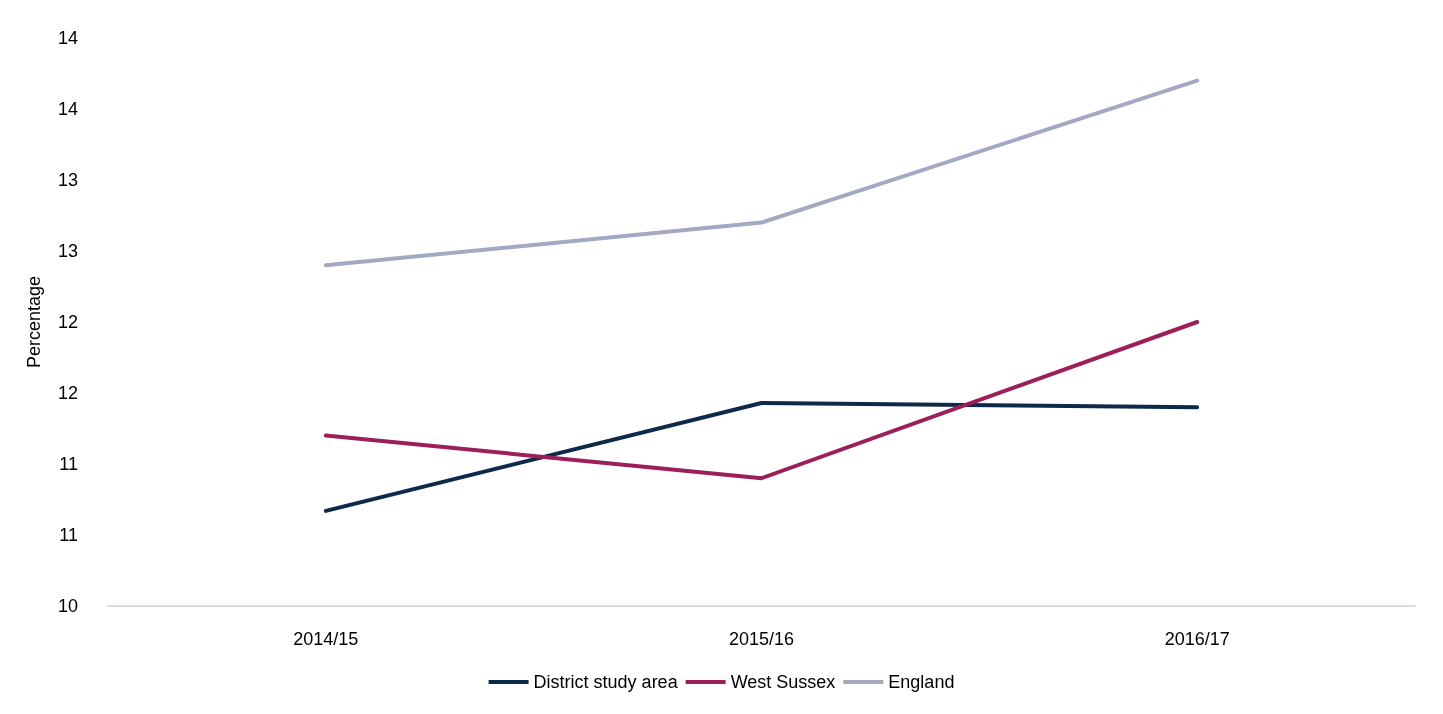 Image resolution: width=1443 pixels, height=714 pixels. What do you see at coordinates (921, 682) in the screenshot?
I see `legend-label: England` at bounding box center [921, 682].